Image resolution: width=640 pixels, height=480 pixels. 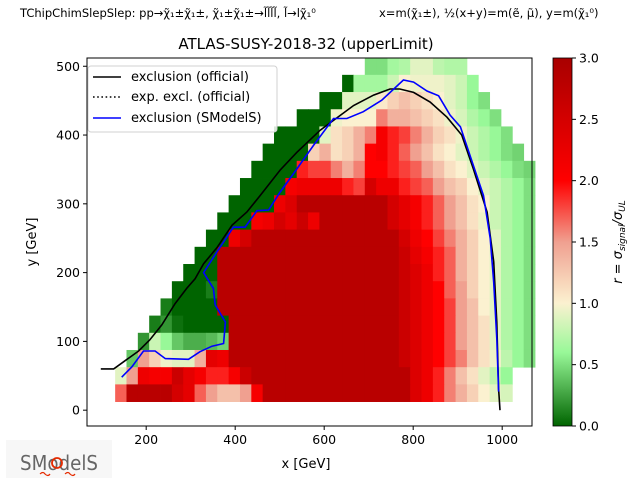 I want to click on colorbar-label-mid: /σ, so click(x=618, y=218).